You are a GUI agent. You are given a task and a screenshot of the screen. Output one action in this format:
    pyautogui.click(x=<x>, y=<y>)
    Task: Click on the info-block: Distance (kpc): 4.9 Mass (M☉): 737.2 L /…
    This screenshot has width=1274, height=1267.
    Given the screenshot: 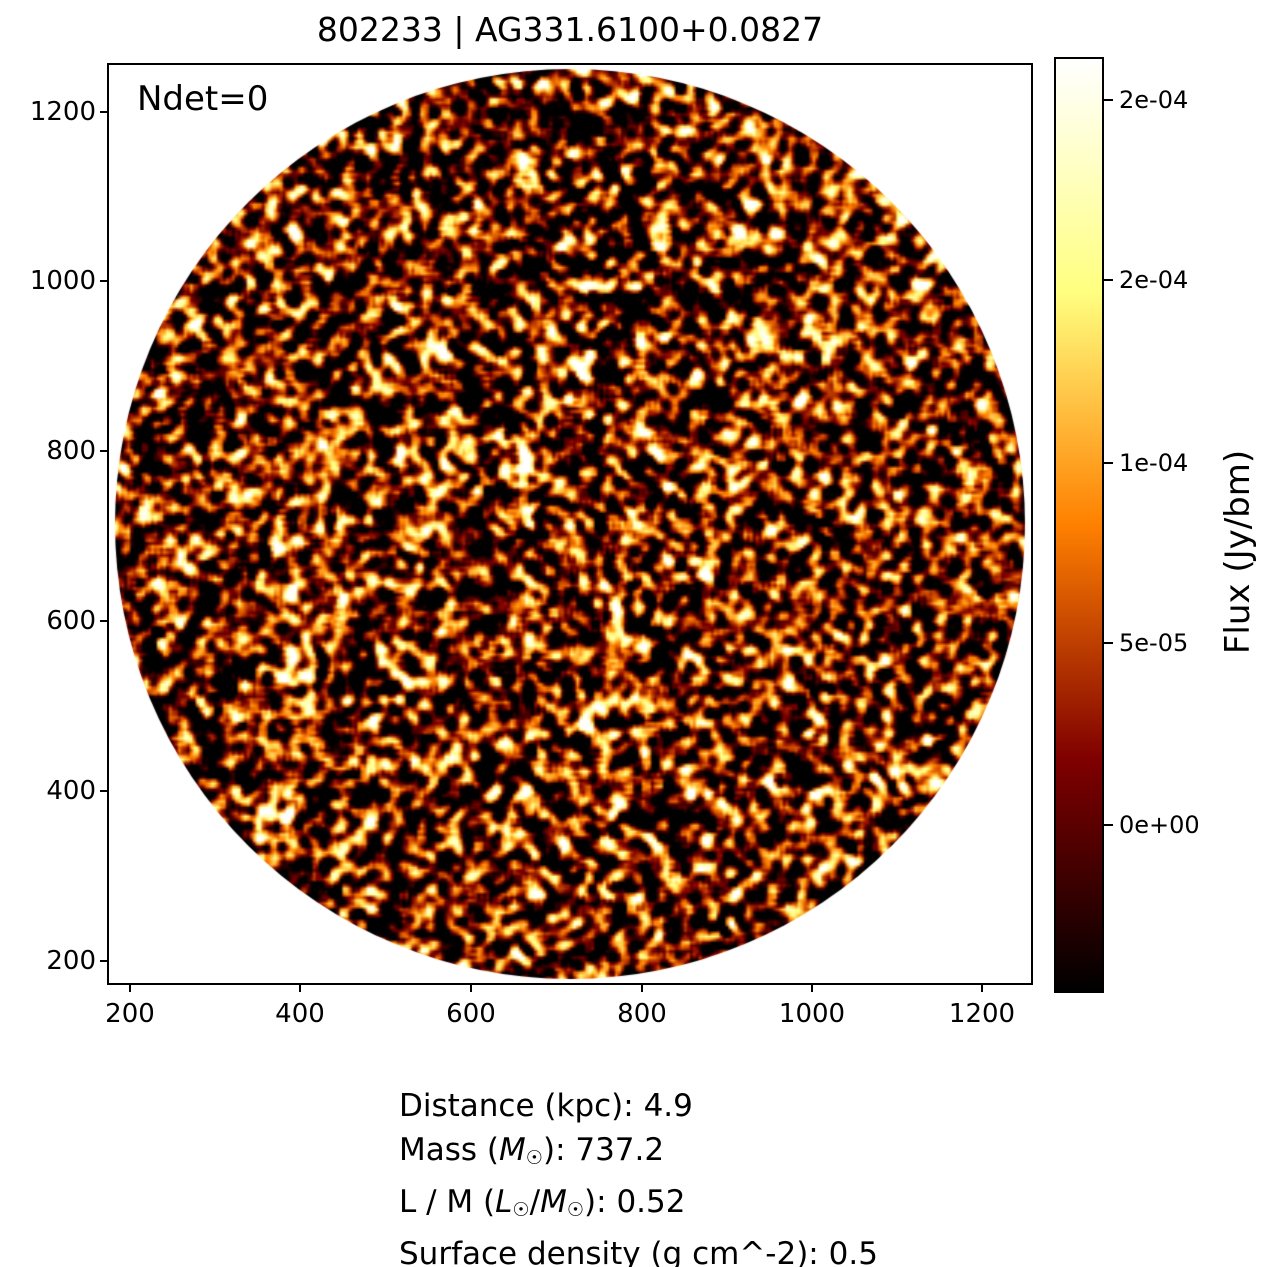 What is the action you would take?
    pyautogui.click(x=638, y=1175)
    